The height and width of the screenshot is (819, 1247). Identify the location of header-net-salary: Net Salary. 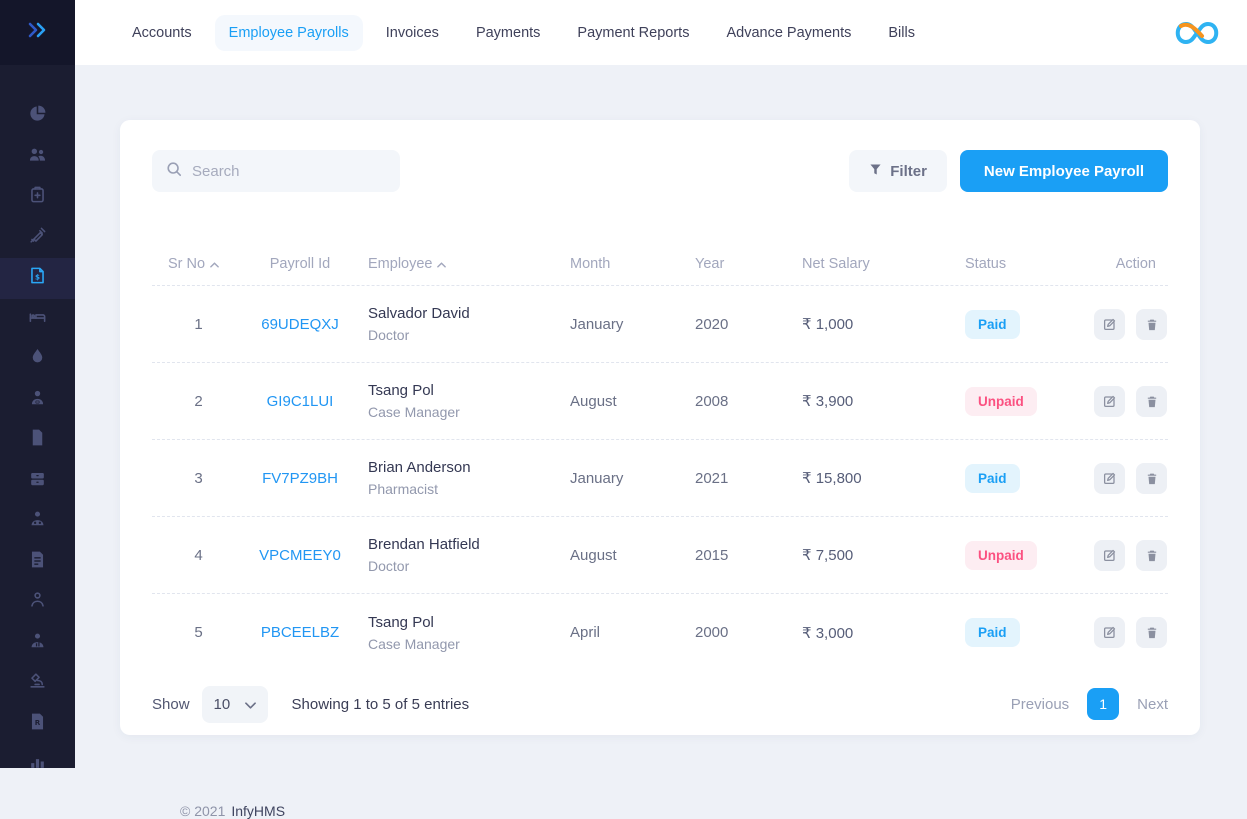
(867, 264).